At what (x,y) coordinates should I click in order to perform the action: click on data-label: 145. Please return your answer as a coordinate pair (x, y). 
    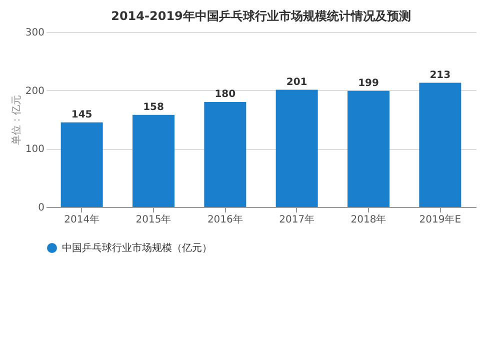
    Looking at the image, I should click on (81, 114).